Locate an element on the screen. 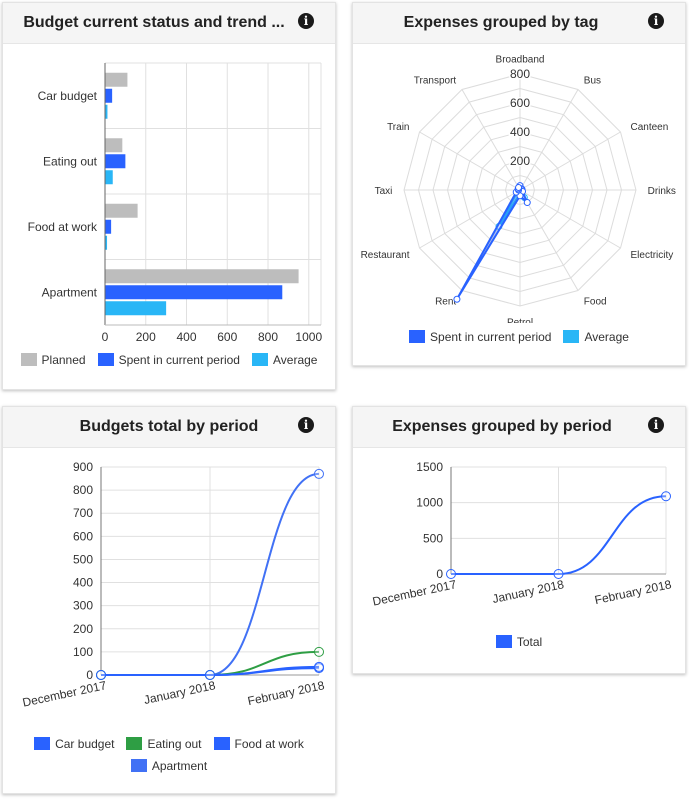 The width and height of the screenshot is (689, 800). legend-item: Planned is located at coordinates (53, 360).